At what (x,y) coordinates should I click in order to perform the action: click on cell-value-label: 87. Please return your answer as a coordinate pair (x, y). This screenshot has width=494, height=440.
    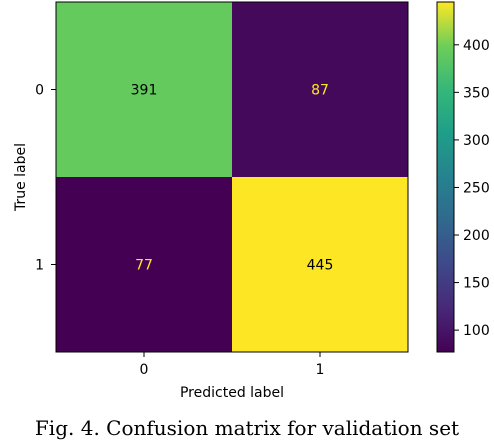
    Looking at the image, I should click on (320, 91).